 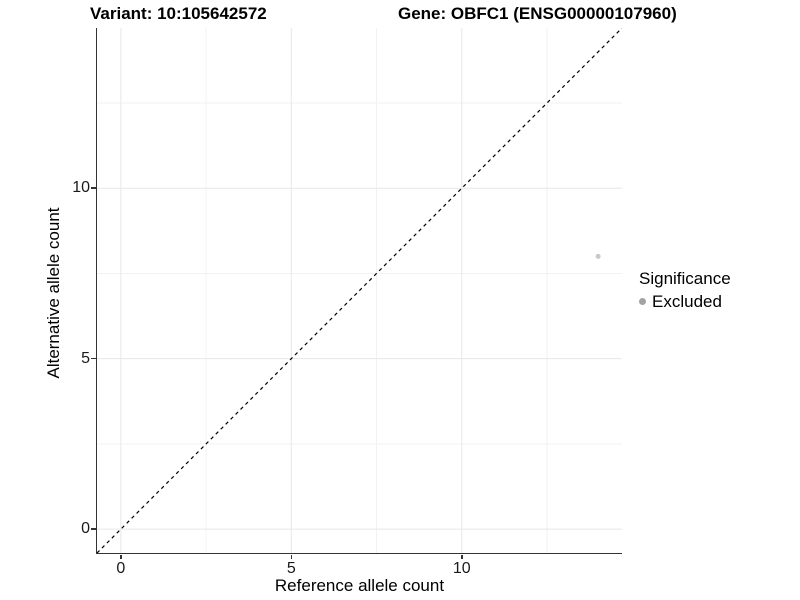 I want to click on x-tick-label: 10, so click(x=461, y=568).